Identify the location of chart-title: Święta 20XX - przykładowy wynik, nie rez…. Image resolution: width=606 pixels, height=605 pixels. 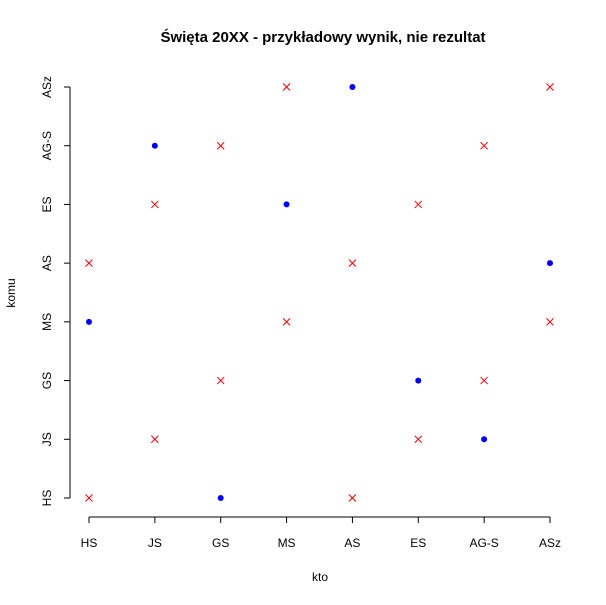
(322, 37).